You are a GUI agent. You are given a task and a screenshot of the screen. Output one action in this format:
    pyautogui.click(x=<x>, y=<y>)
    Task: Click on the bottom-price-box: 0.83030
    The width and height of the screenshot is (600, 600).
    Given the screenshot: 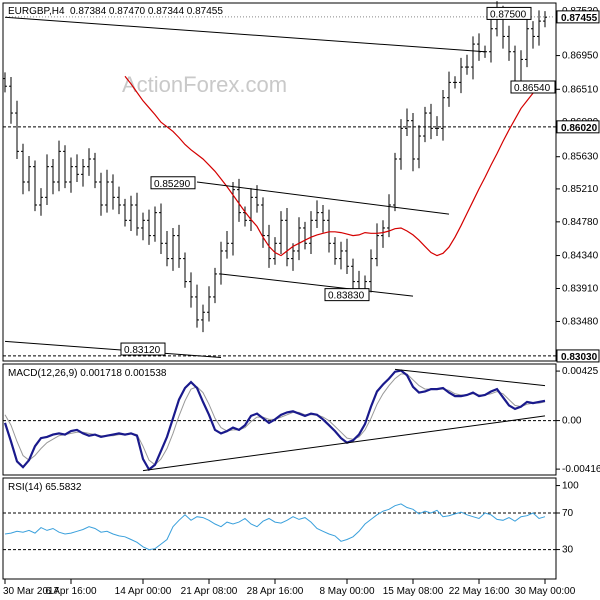 What is the action you would take?
    pyautogui.click(x=578, y=356)
    